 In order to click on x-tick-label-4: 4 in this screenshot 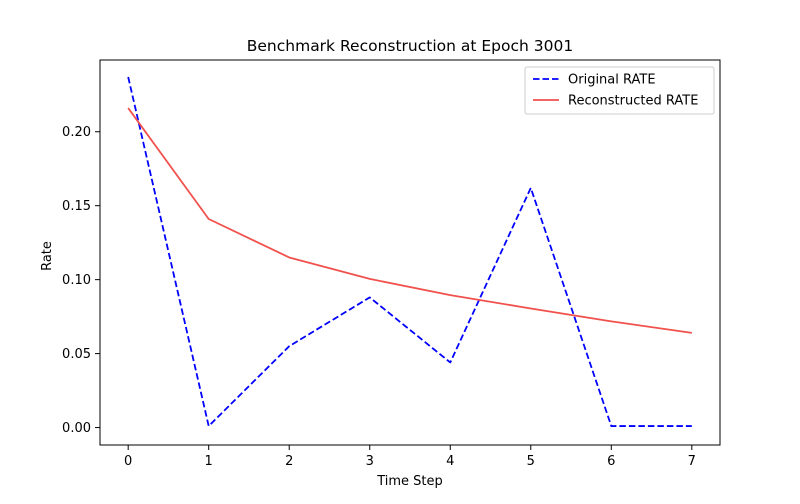, I will do `click(450, 461)`.